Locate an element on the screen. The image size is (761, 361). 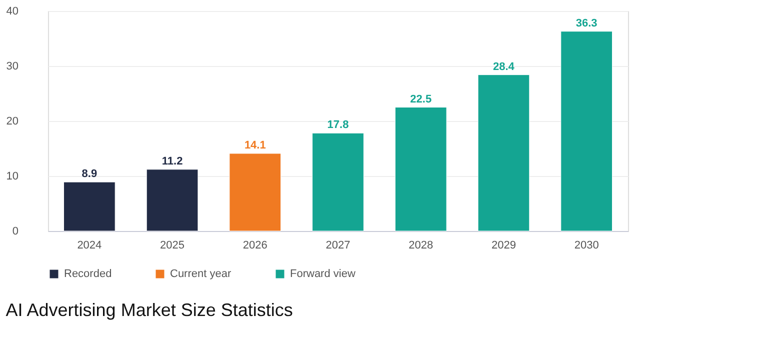
y-tick-label: 40 is located at coordinates (12, 12).